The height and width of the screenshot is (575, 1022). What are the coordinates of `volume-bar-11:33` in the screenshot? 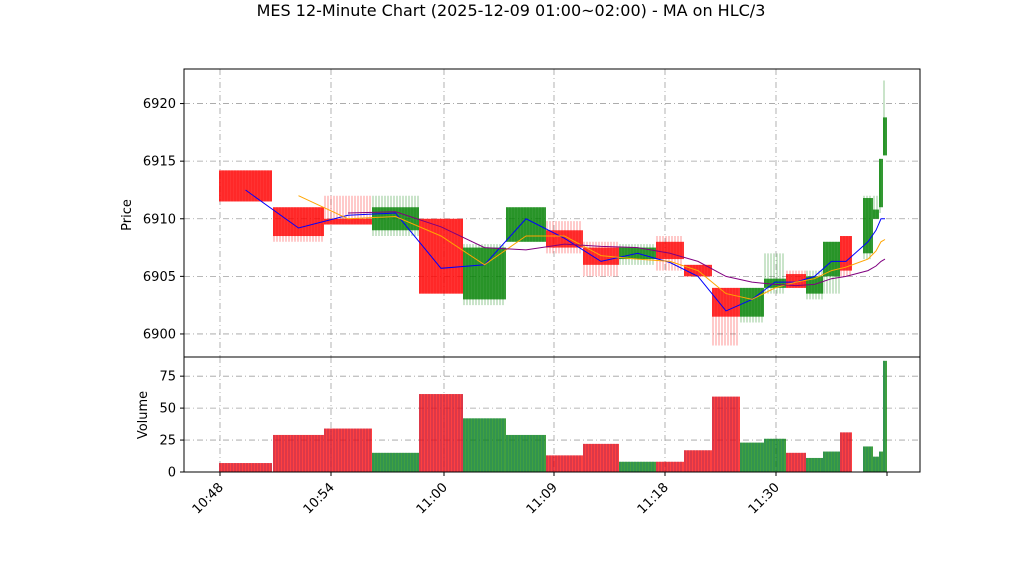 It's located at (814, 464).